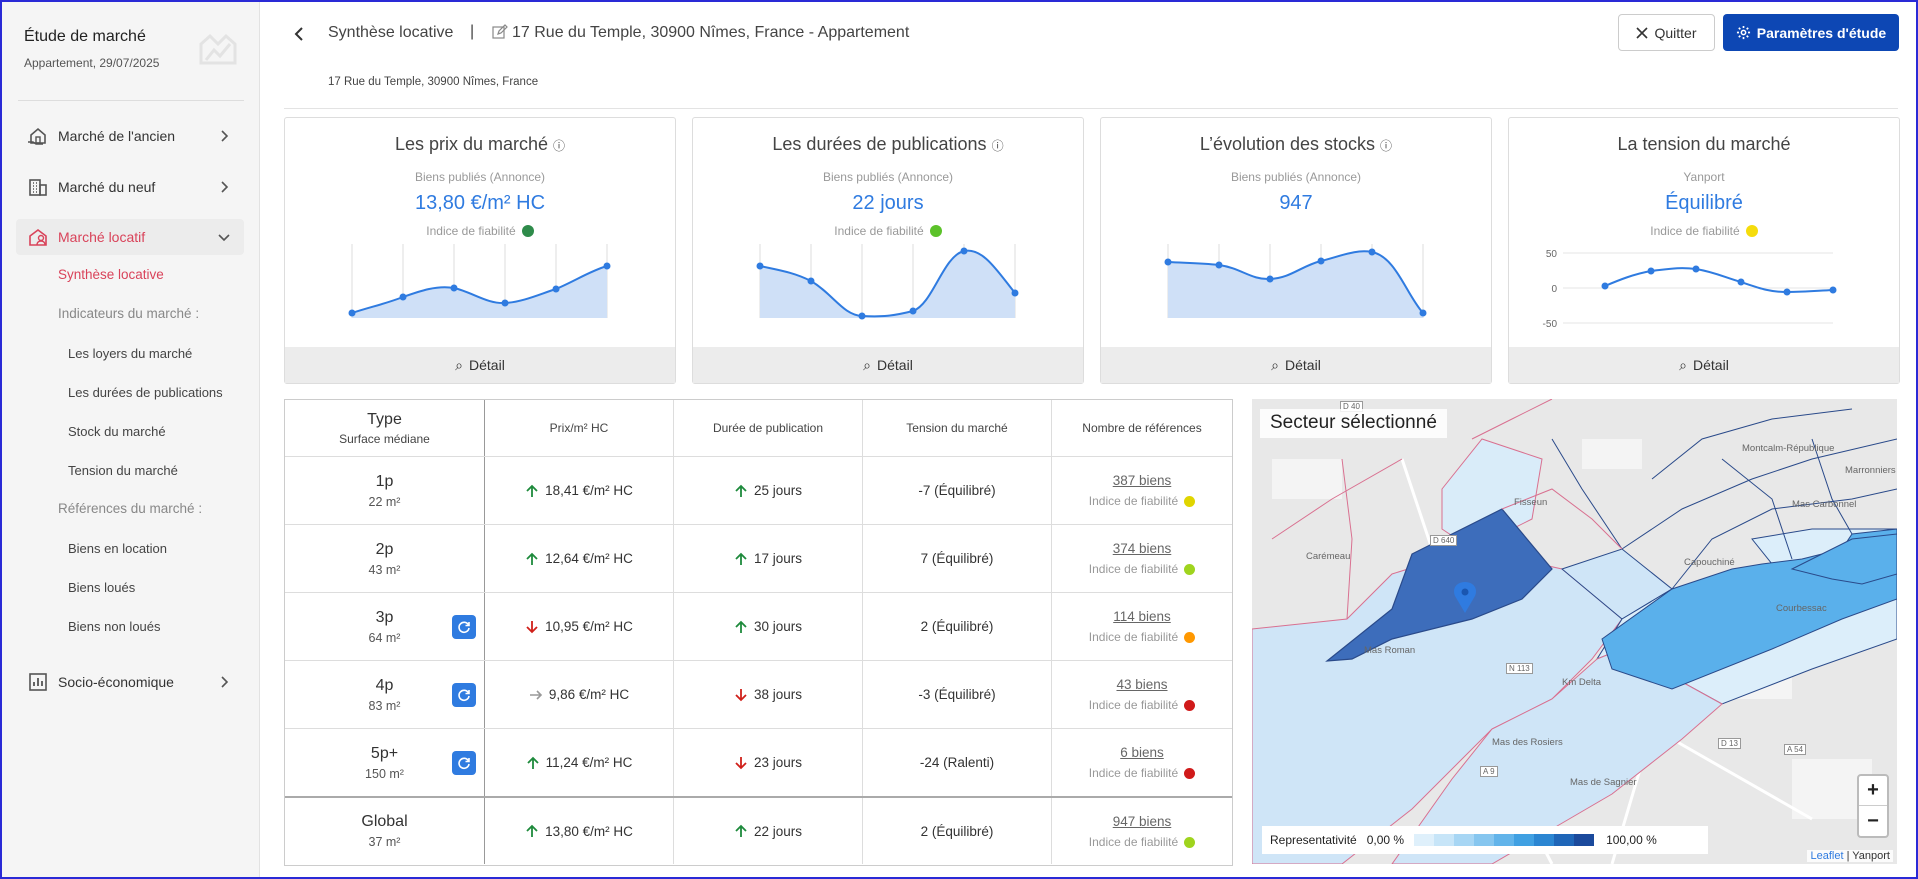 The width and height of the screenshot is (1918, 879). I want to click on back-arrow-icon, so click(300, 34).